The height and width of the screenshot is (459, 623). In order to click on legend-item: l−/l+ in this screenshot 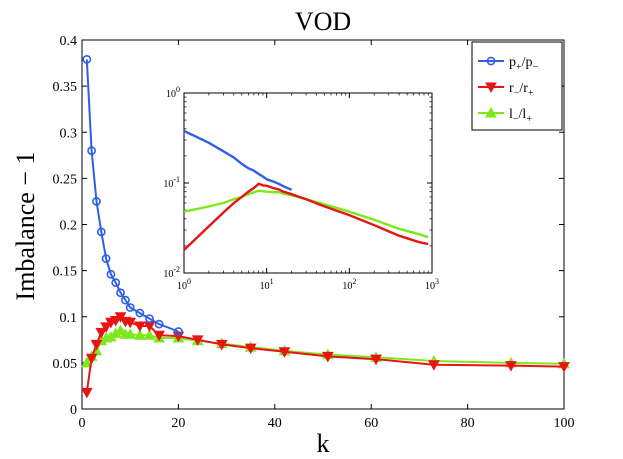, I will do `click(505, 115)`.